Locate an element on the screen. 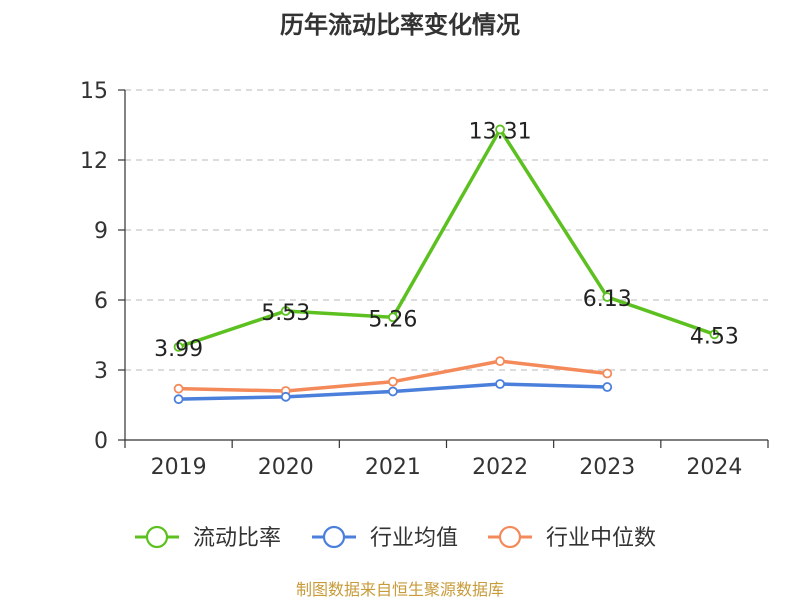 The height and width of the screenshot is (600, 800). legend-item: 行业均值 is located at coordinates (385, 538).